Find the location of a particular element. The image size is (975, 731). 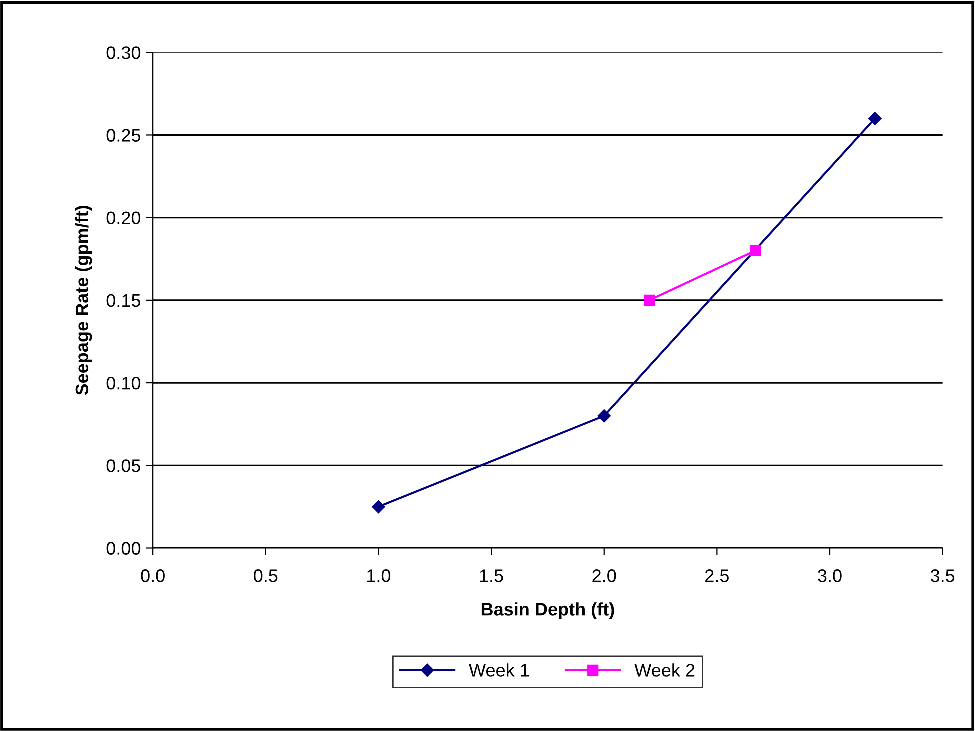

legend-label: Week 2 is located at coordinates (664, 670).